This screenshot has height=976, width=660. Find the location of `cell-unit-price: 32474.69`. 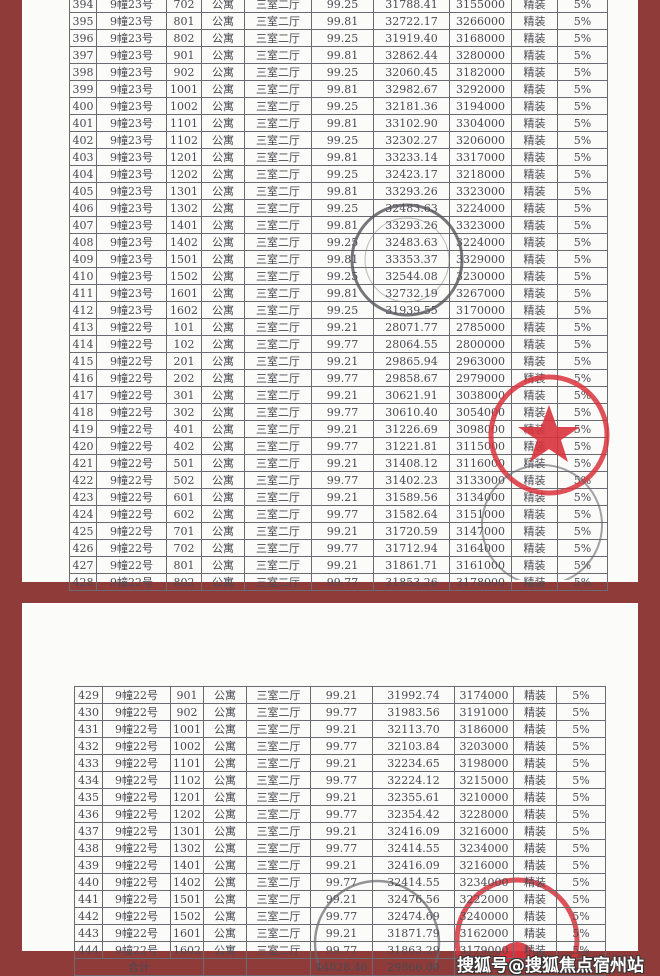

cell-unit-price: 32474.69 is located at coordinates (413, 916).